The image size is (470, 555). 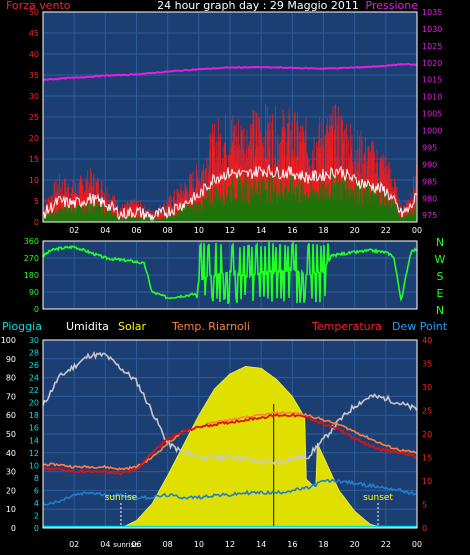 What do you see at coordinates (34, 465) in the screenshot?
I see `rain-tick-label: 10` at bounding box center [34, 465].